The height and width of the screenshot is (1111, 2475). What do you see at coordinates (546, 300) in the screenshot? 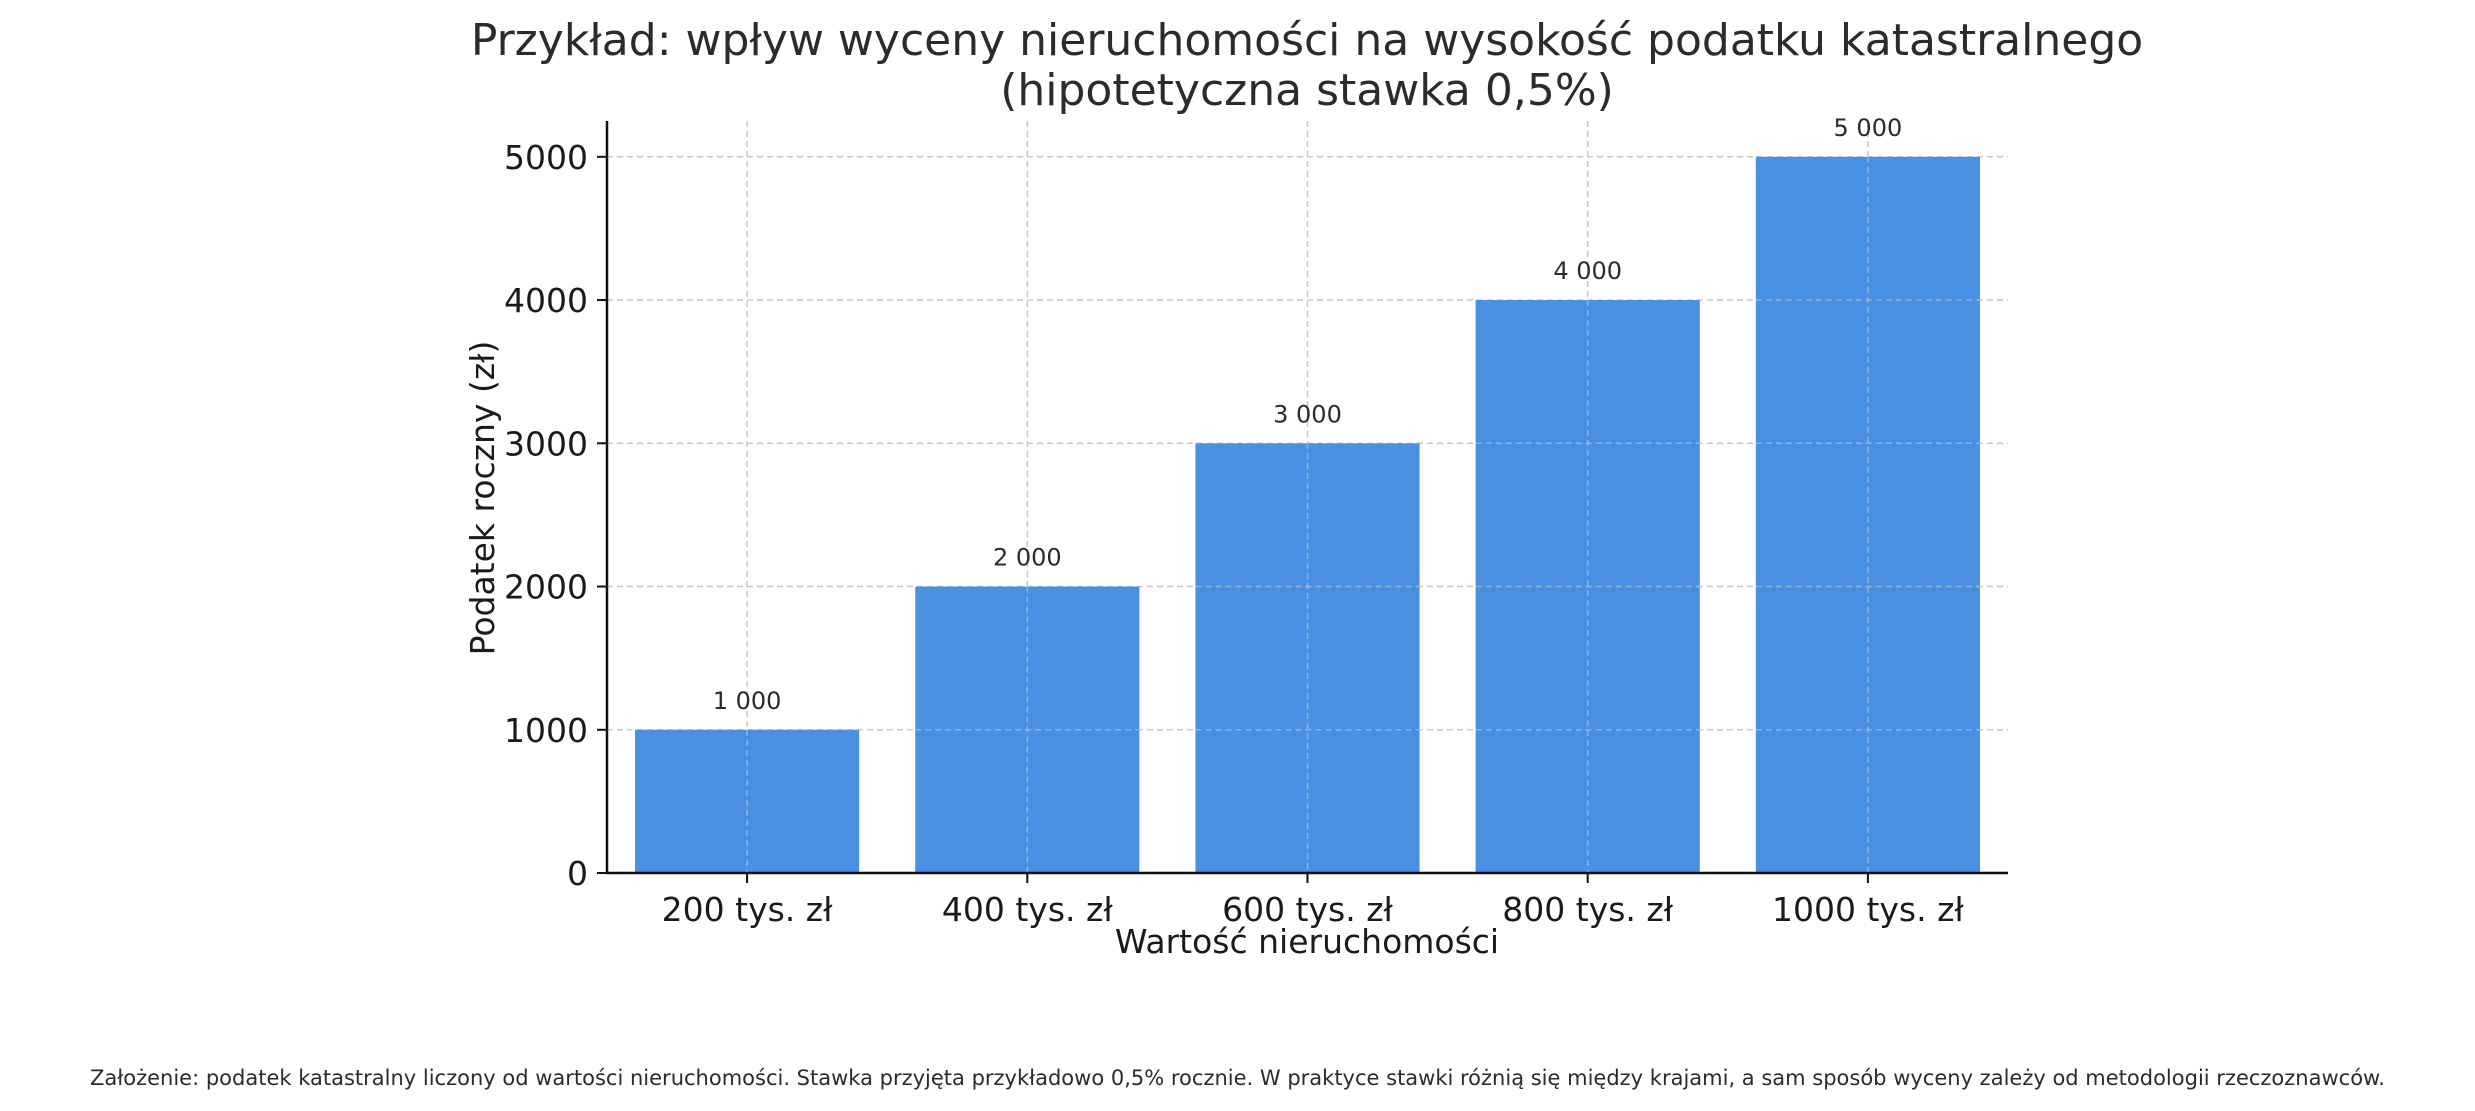
I see `y-tick-label: 4000` at bounding box center [546, 300].